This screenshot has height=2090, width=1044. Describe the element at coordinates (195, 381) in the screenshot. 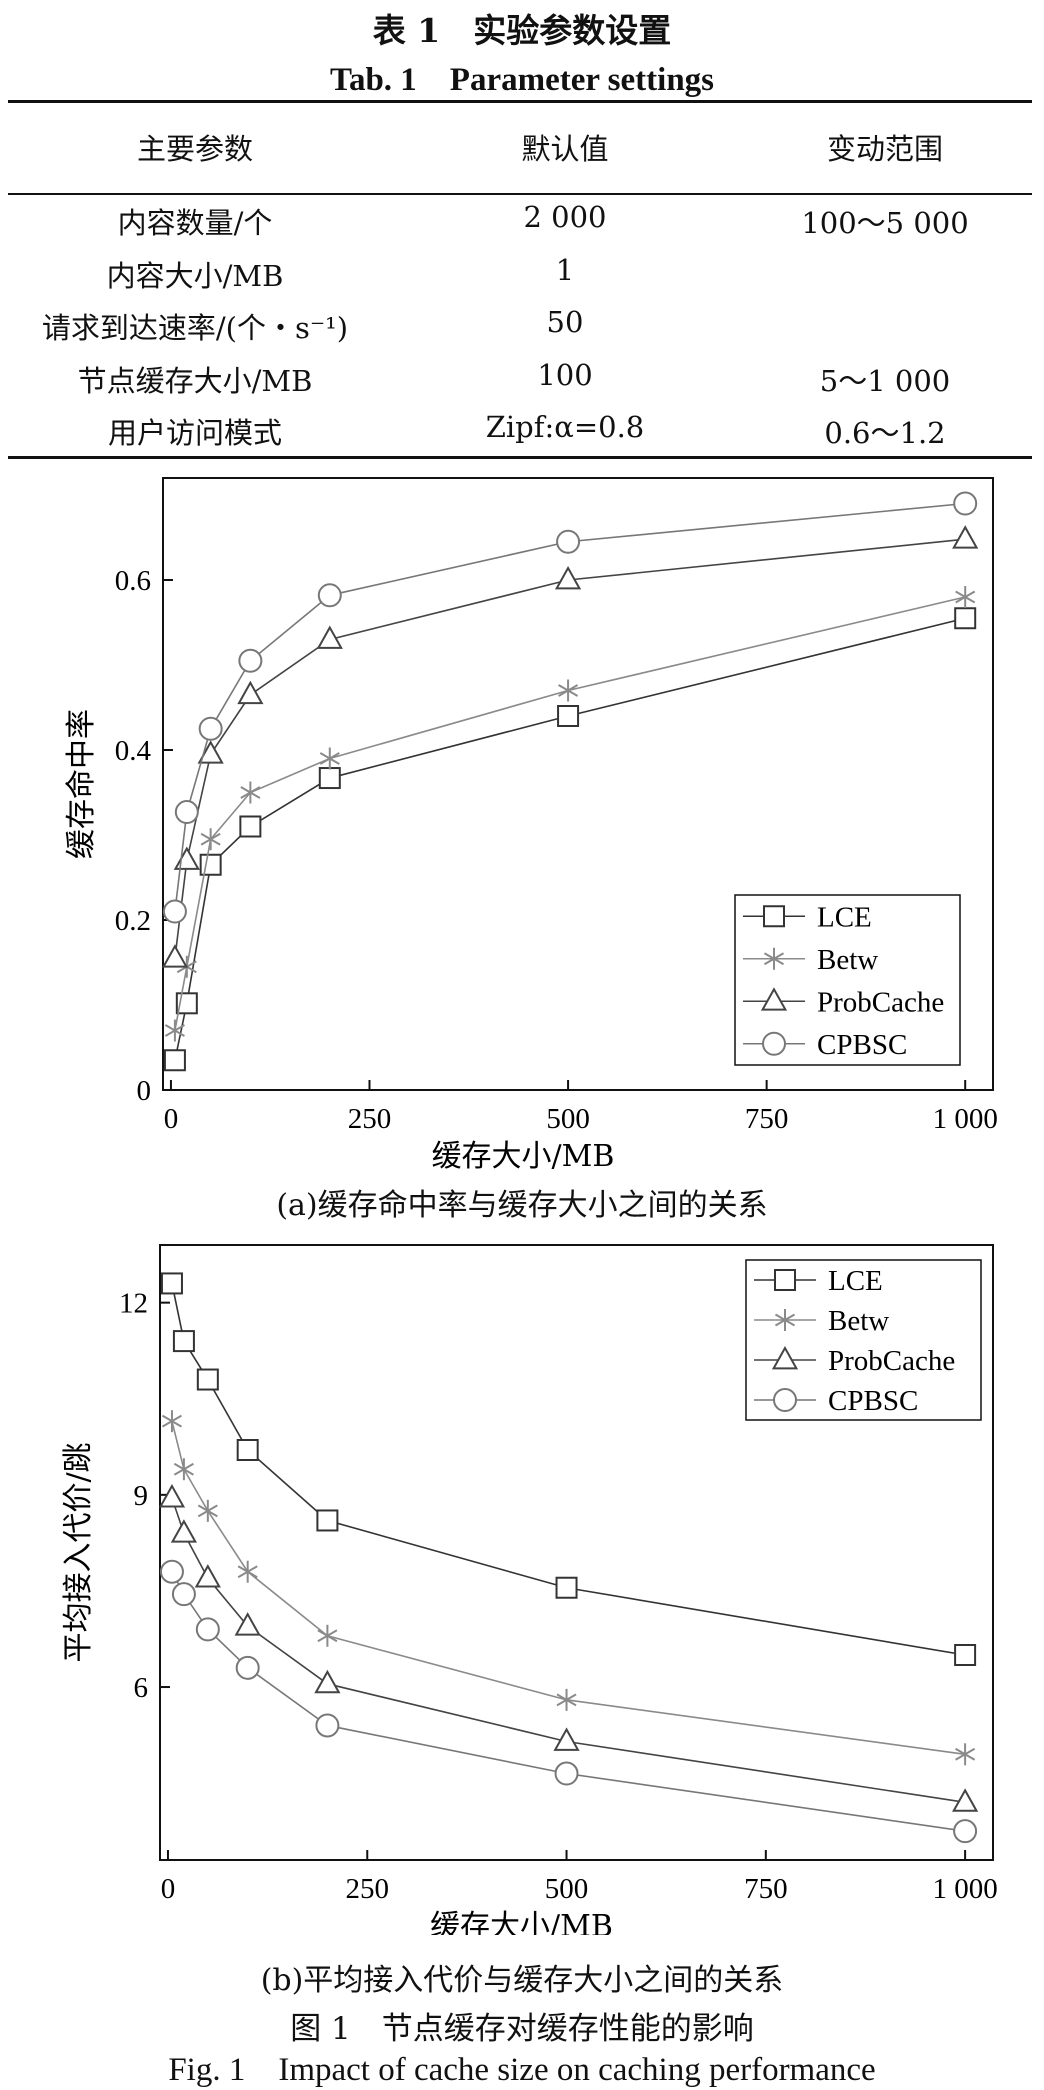

I see `table-cell: 节点缓存大小/MB` at that location.